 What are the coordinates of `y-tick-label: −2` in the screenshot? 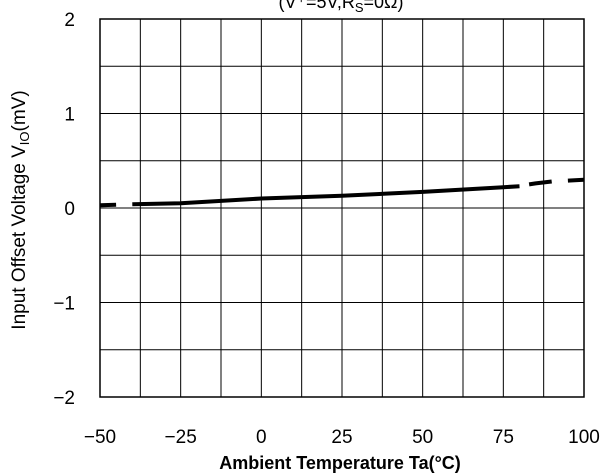 It's located at (64, 398).